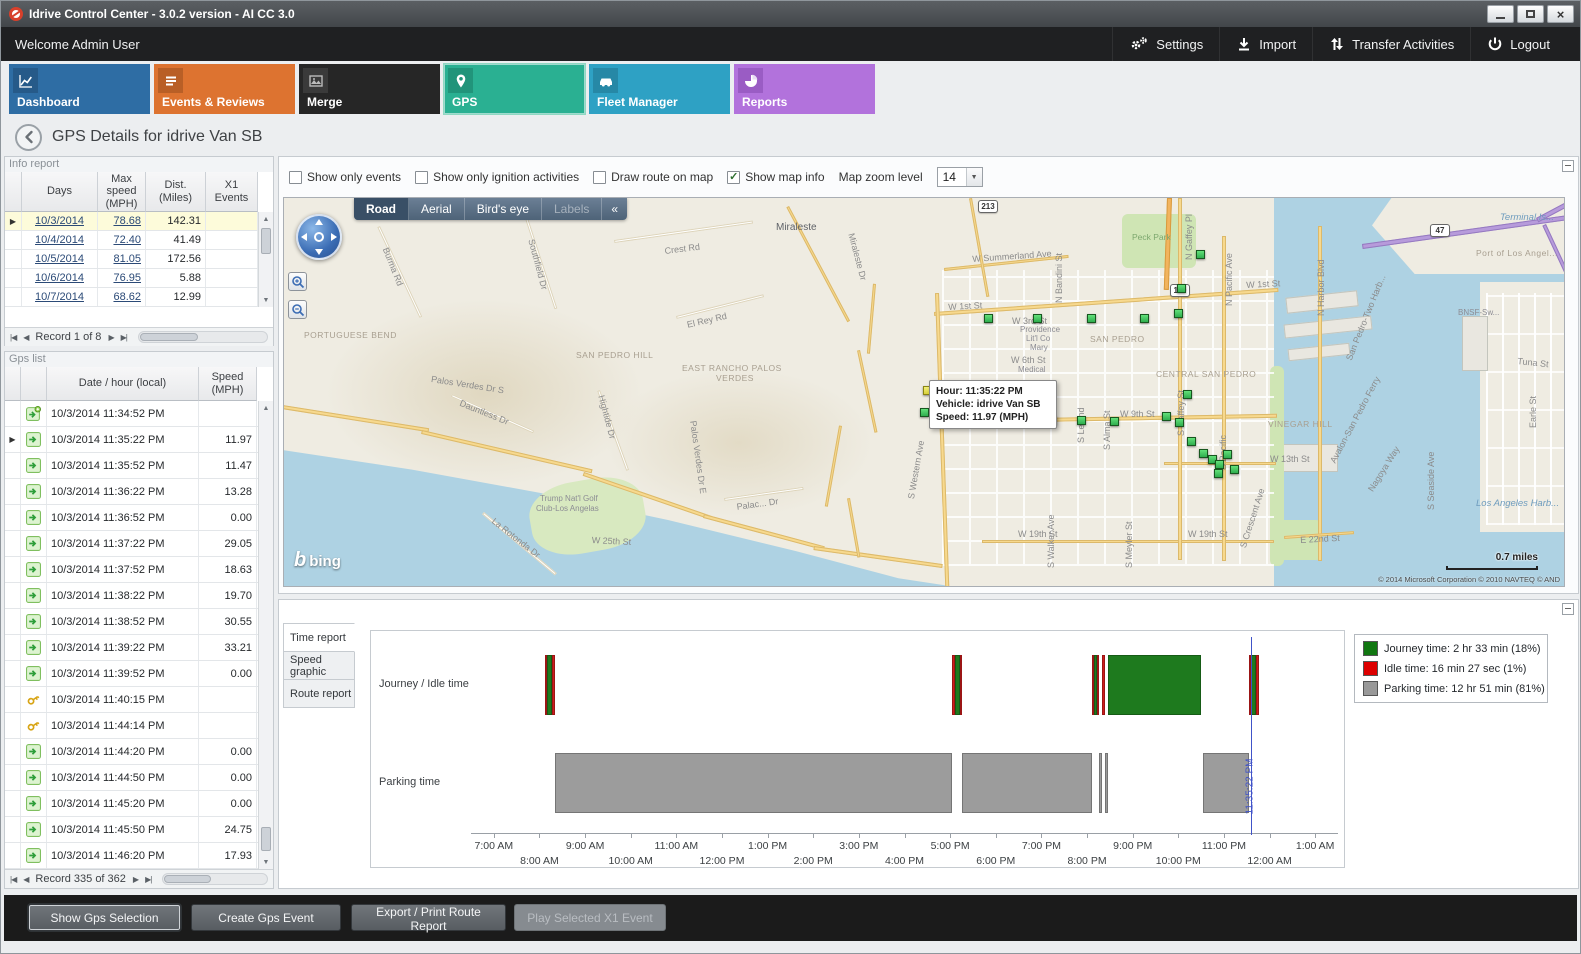 The height and width of the screenshot is (954, 1581). What do you see at coordinates (127, 221) in the screenshot?
I see `max-speed-link: 78.68` at bounding box center [127, 221].